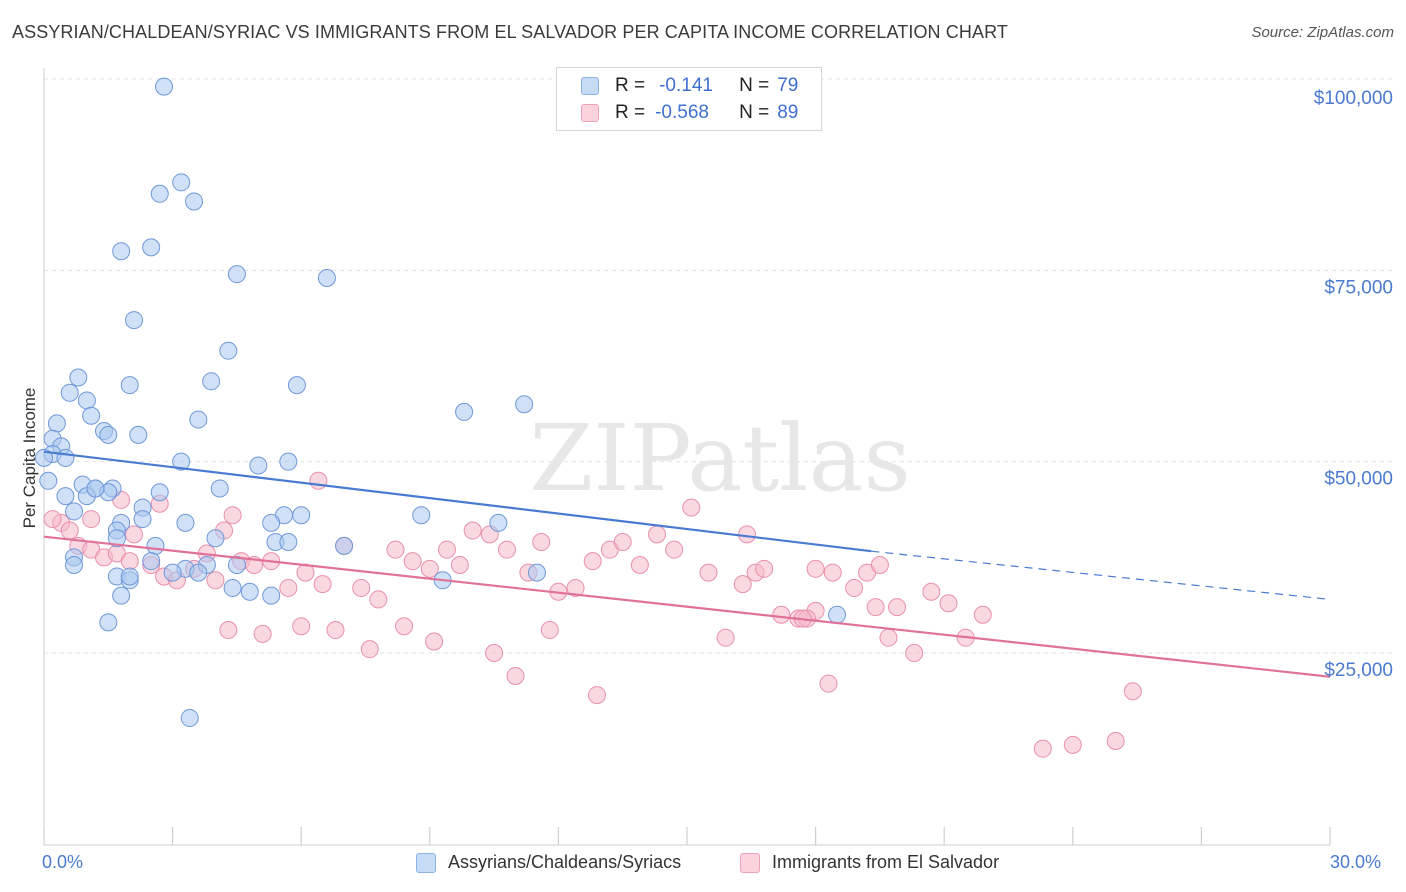  What do you see at coordinates (719, 458) in the screenshot?
I see `watermark: ZIPatlas` at bounding box center [719, 458].